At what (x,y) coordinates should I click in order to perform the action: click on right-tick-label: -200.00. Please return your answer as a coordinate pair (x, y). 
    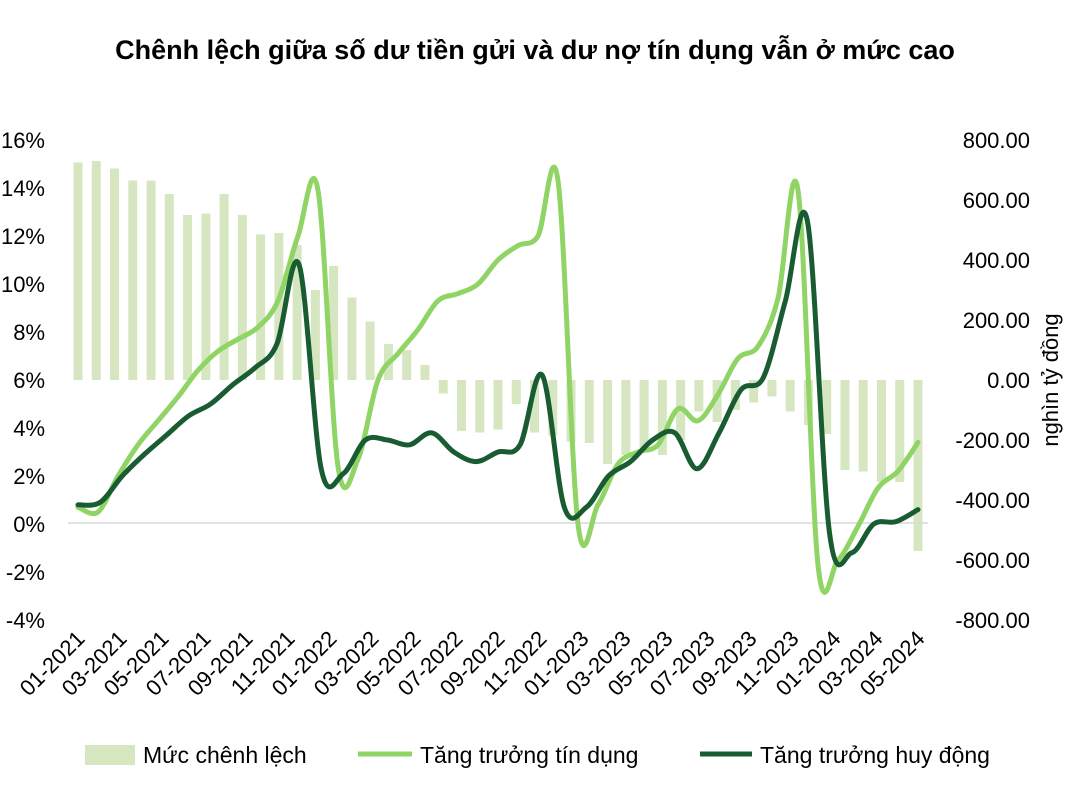
    Looking at the image, I should click on (992, 440).